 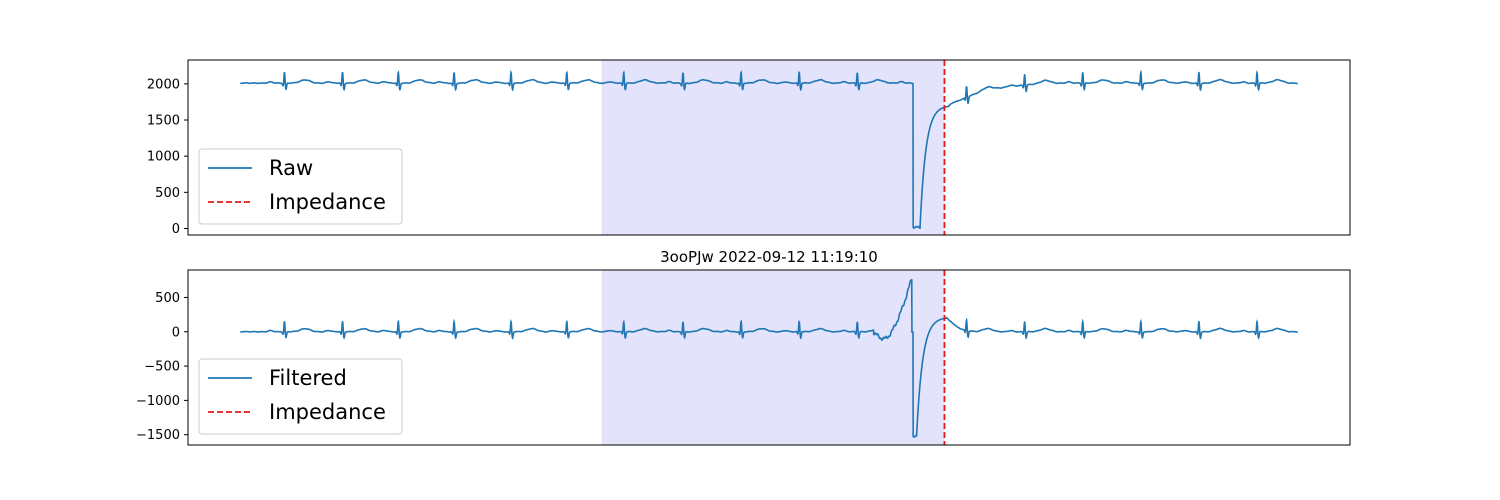 I want to click on raw-legend-label: Impedance, so click(x=327, y=202).